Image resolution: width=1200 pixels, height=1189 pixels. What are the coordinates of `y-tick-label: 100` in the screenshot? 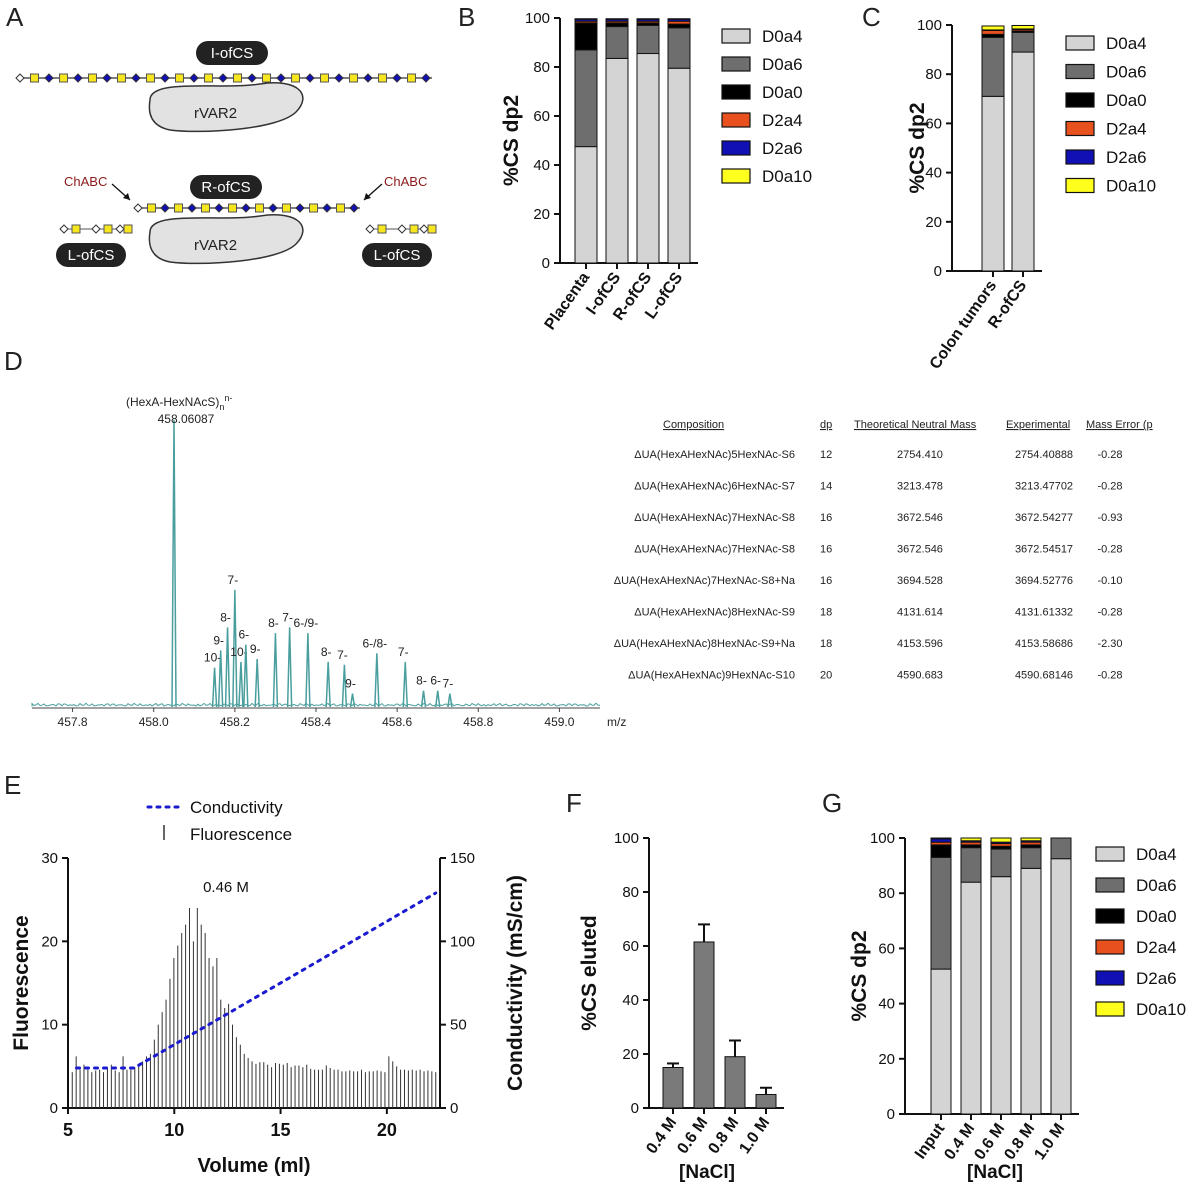 It's located at (462, 941).